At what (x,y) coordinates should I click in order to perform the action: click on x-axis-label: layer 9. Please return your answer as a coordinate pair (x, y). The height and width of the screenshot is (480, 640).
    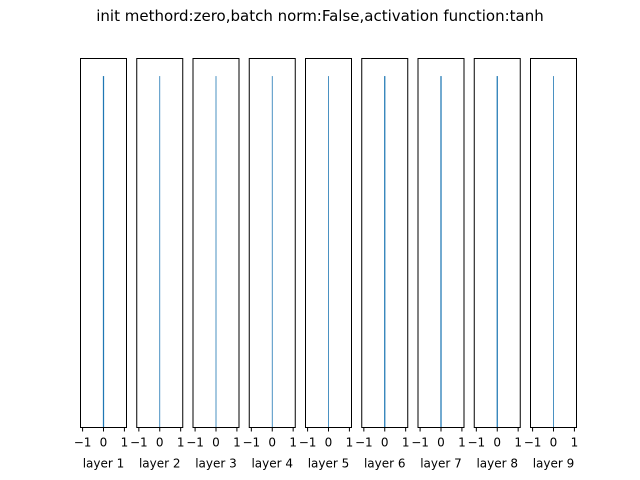
    Looking at the image, I should click on (554, 464).